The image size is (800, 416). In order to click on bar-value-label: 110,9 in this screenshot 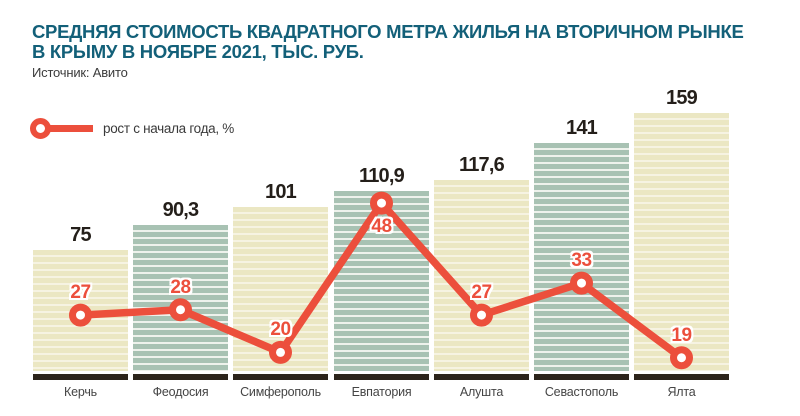, I will do `click(382, 176)`.